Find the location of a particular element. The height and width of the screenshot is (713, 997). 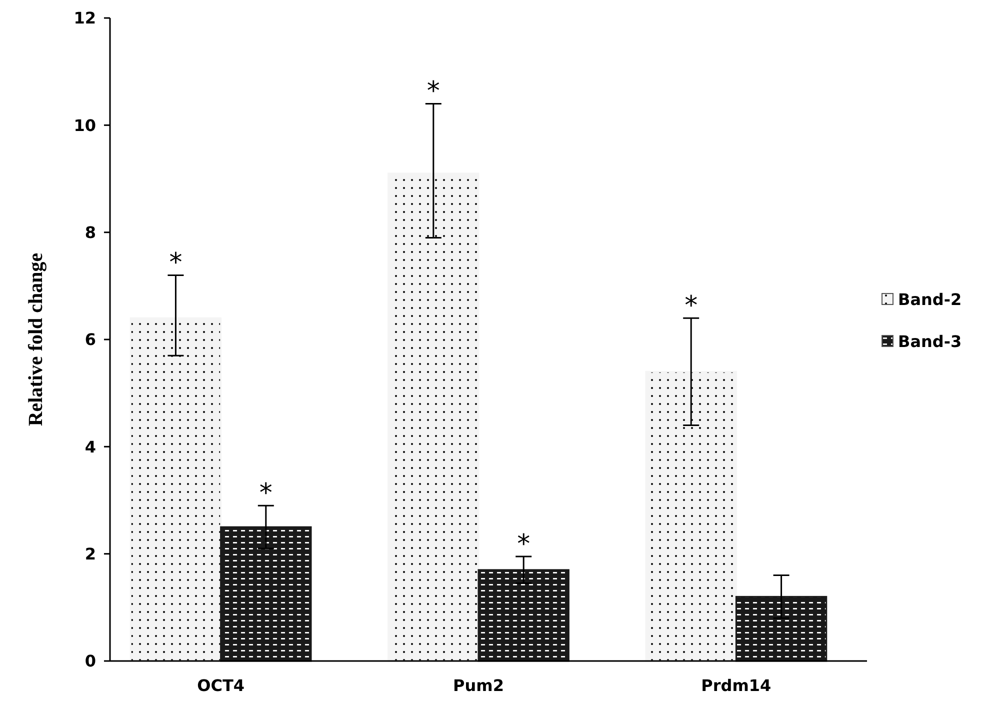

legend-label: Band-3 is located at coordinates (930, 342).